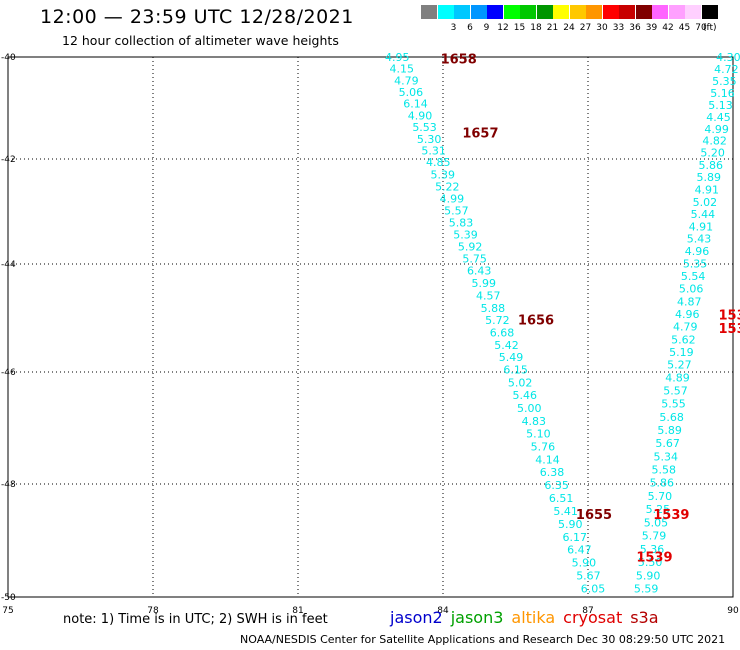 The height and width of the screenshot is (650, 740). I want to click on legend-label: 3, so click(453, 28).